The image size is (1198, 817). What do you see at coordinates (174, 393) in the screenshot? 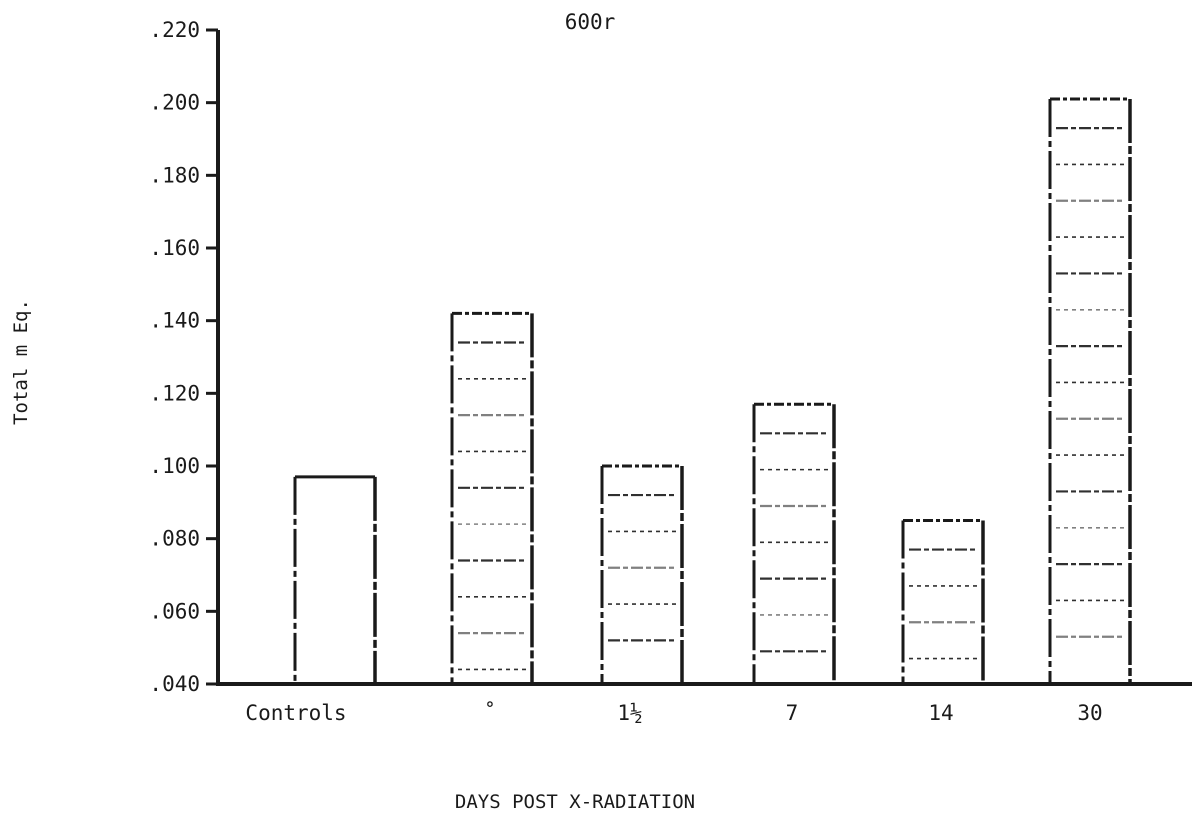
I see `y-tick-label: .120` at bounding box center [174, 393].